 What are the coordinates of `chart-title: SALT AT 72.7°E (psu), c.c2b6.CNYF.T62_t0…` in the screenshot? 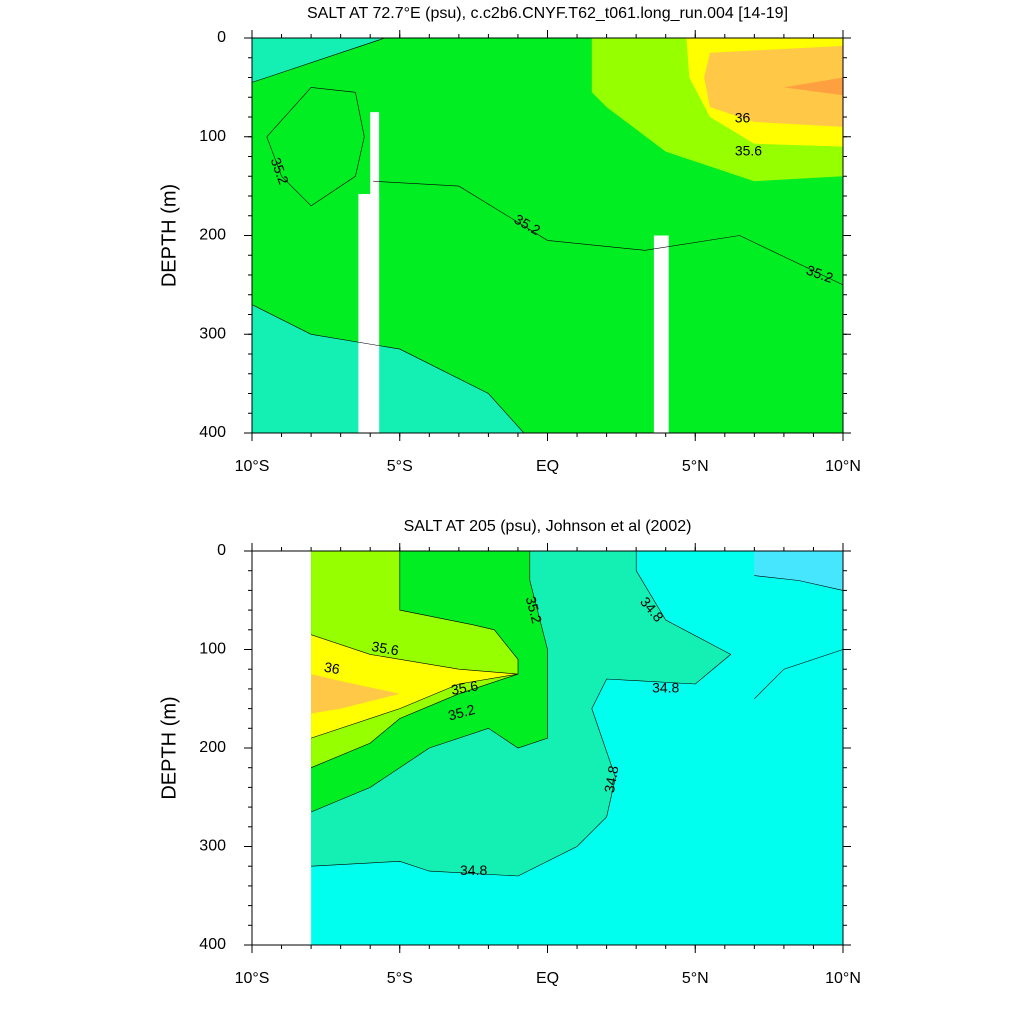 It's located at (547, 13).